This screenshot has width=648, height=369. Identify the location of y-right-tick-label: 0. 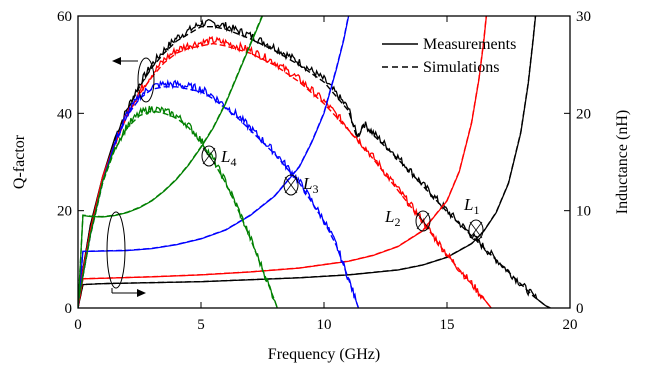
(580, 309).